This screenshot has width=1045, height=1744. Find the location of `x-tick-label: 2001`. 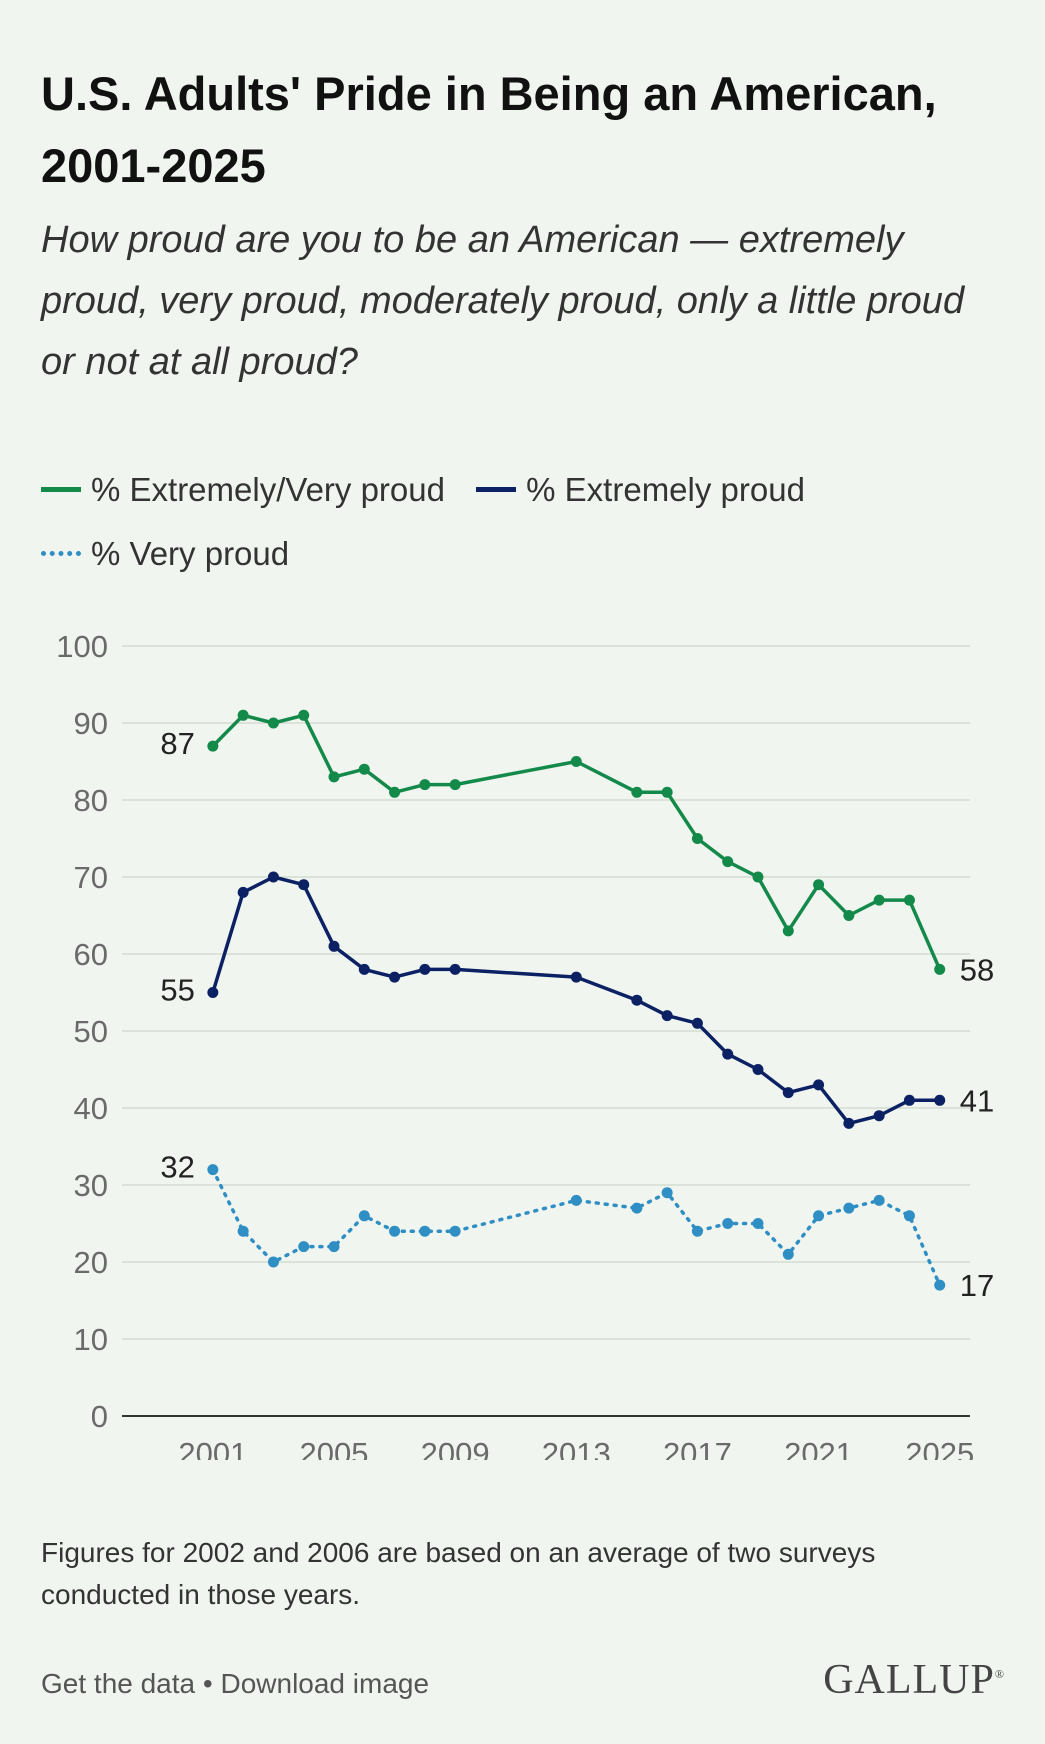

x-tick-label: 2001 is located at coordinates (212, 1448).